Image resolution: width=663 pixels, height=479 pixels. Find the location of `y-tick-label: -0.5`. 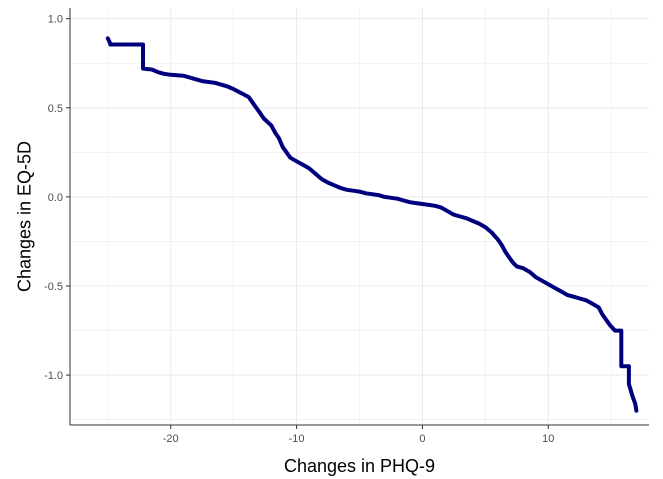

y-tick-label: -0.5 is located at coordinates (53, 287).